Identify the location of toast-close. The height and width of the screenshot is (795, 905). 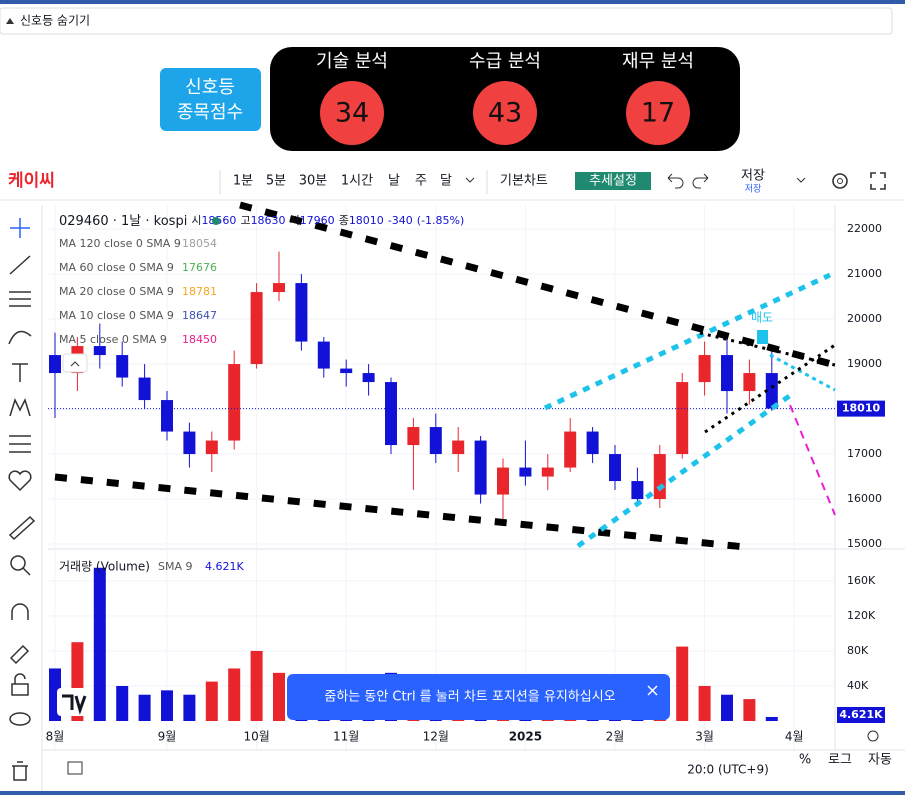
(652, 690).